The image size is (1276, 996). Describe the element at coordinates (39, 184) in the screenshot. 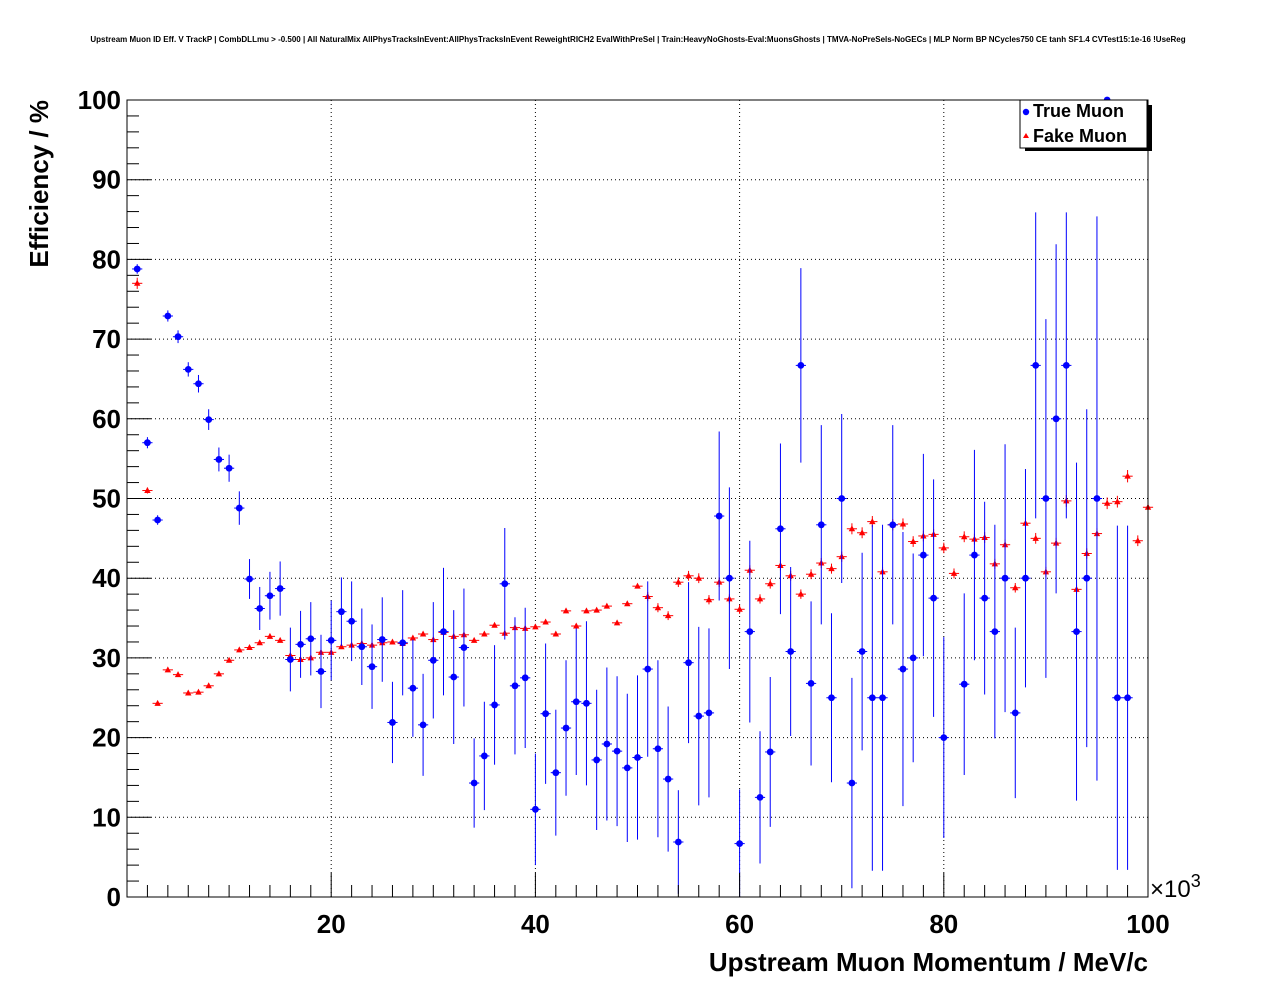

I see `y-axis-label: Efficiency / %` at that location.